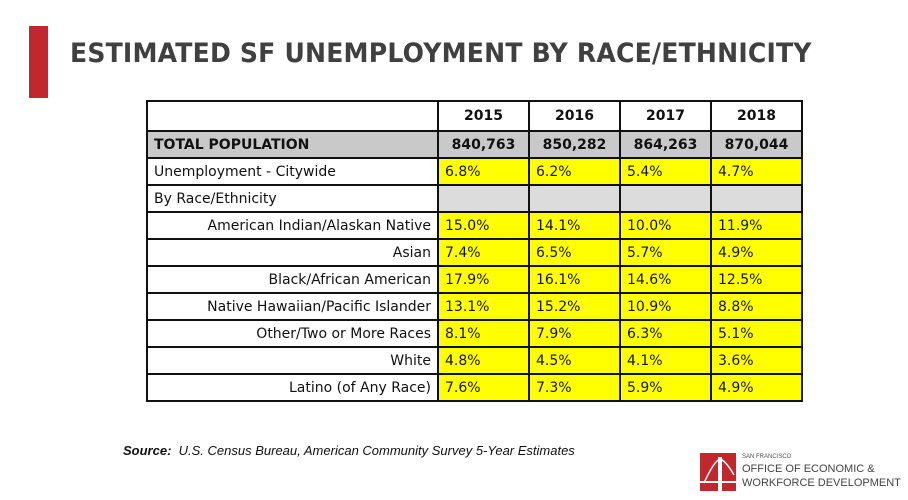  What do you see at coordinates (756, 225) in the screenshot?
I see `rate-cell: 11.9%` at bounding box center [756, 225].